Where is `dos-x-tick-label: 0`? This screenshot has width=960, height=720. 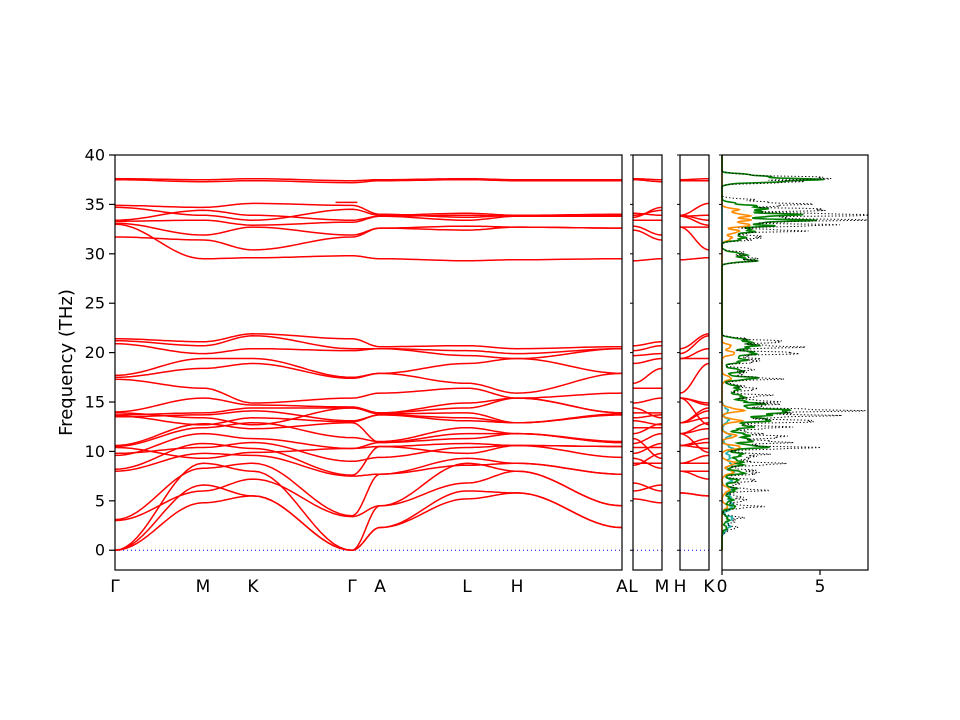
dos-x-tick-label: 0 is located at coordinates (722, 587).